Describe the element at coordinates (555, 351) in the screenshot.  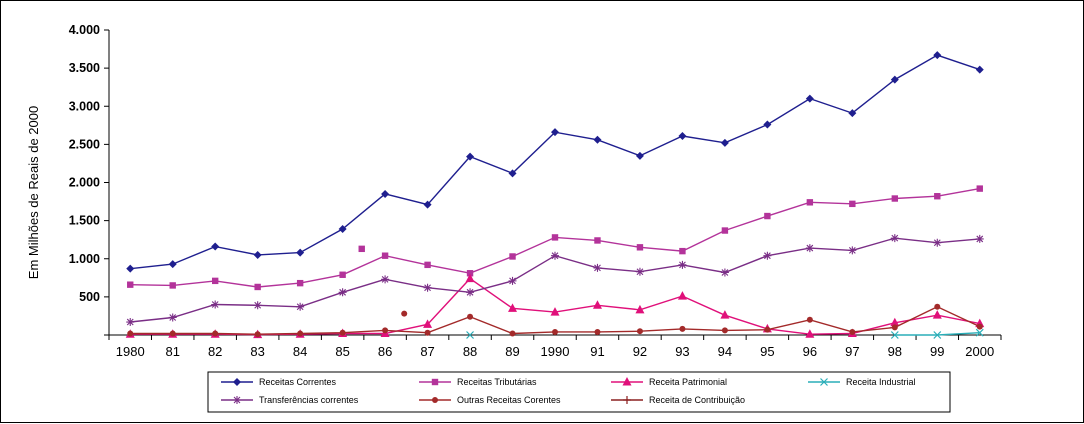
I see `x-tick-label: 1990` at that location.